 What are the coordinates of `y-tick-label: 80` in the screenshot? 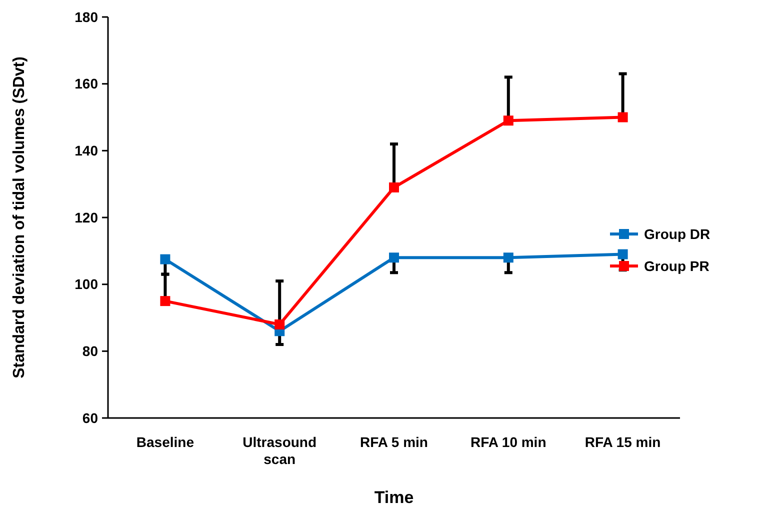 It's located at (90, 351).